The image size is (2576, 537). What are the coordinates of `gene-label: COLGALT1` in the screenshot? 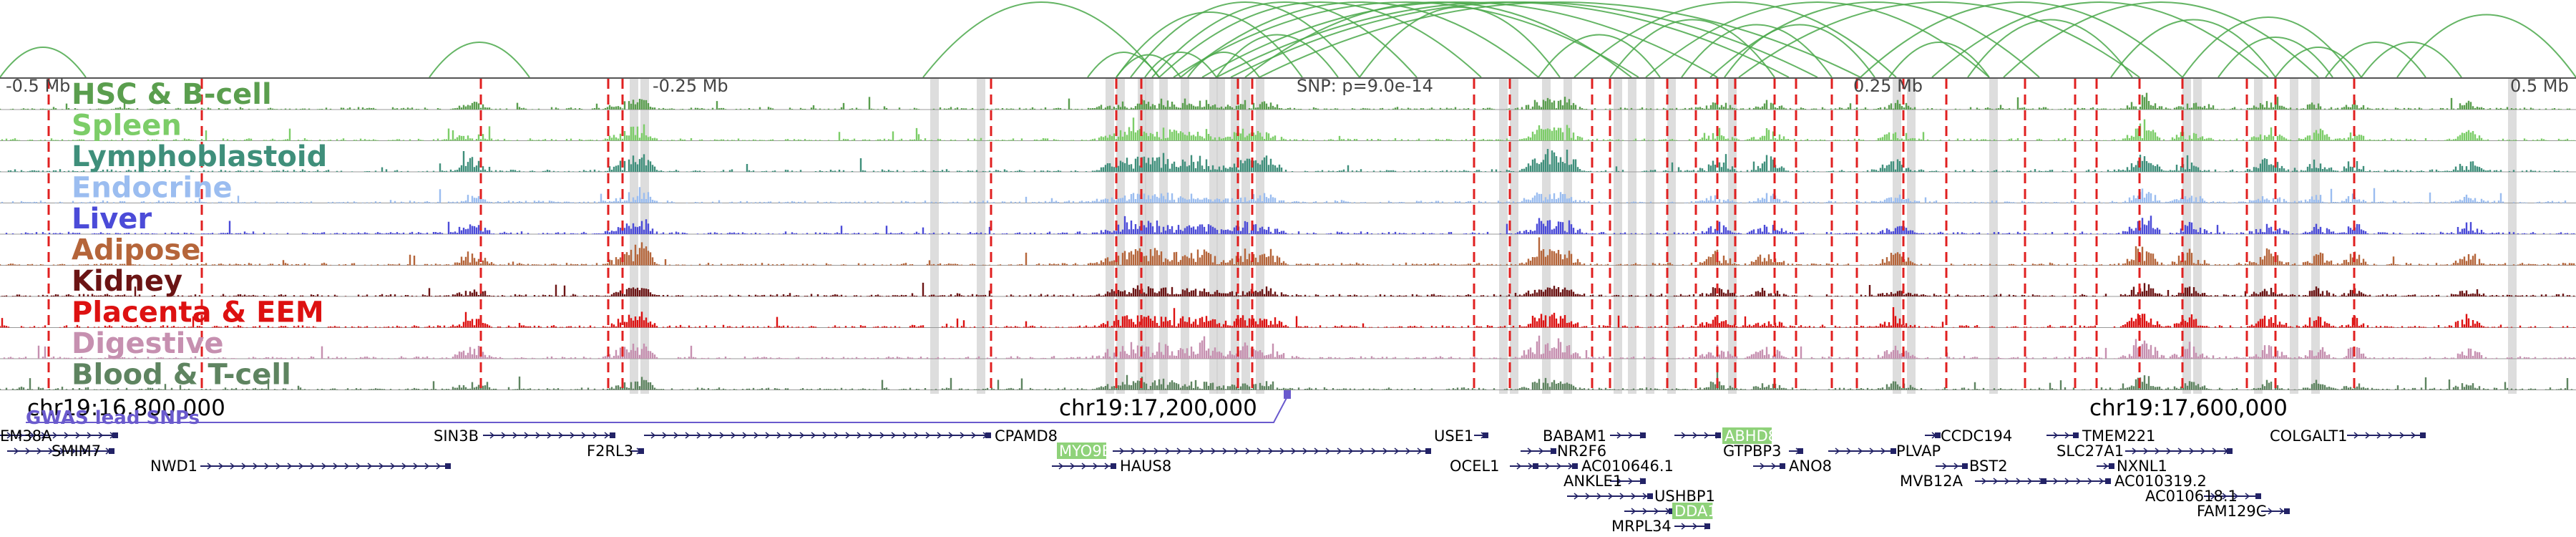 It's located at (2309, 436).